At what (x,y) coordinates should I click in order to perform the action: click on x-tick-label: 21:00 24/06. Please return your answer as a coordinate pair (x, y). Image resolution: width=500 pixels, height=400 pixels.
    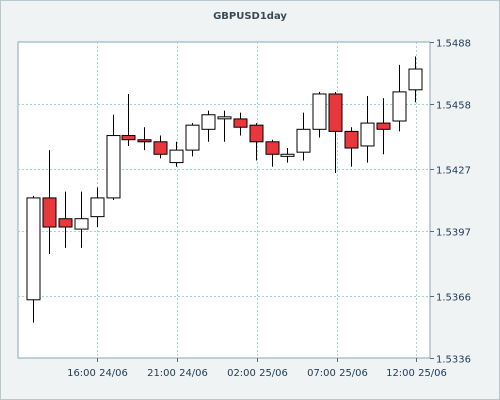
    Looking at the image, I should click on (177, 373).